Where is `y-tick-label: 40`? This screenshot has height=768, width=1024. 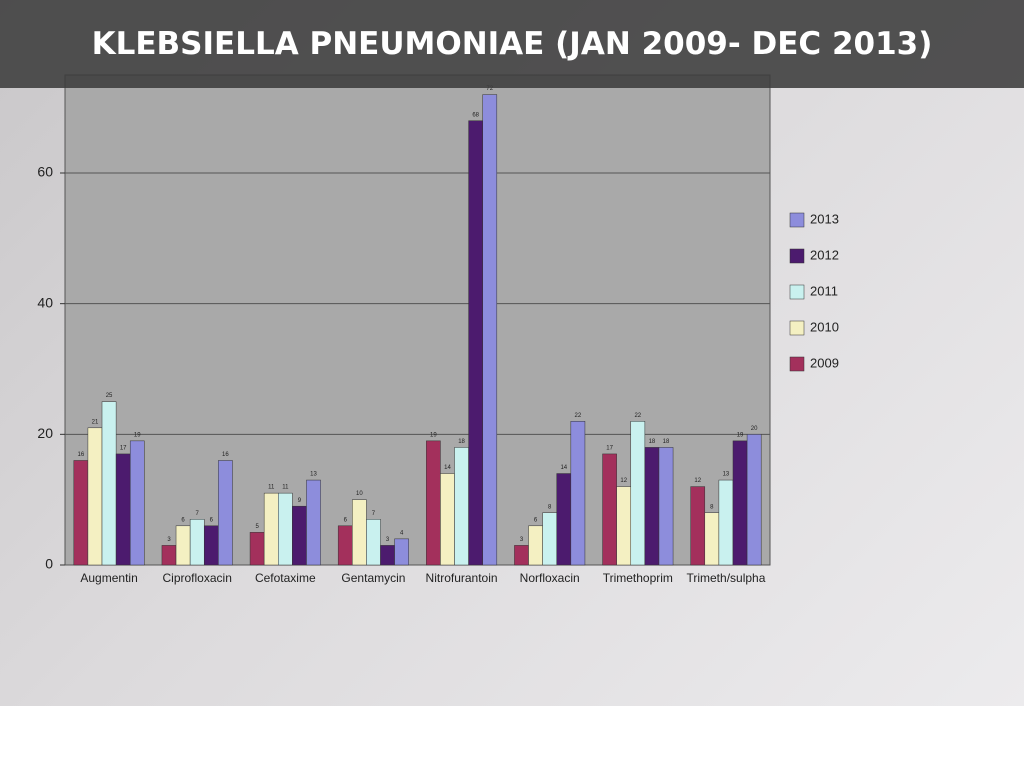 y-tick-label: 40 is located at coordinates (45, 302).